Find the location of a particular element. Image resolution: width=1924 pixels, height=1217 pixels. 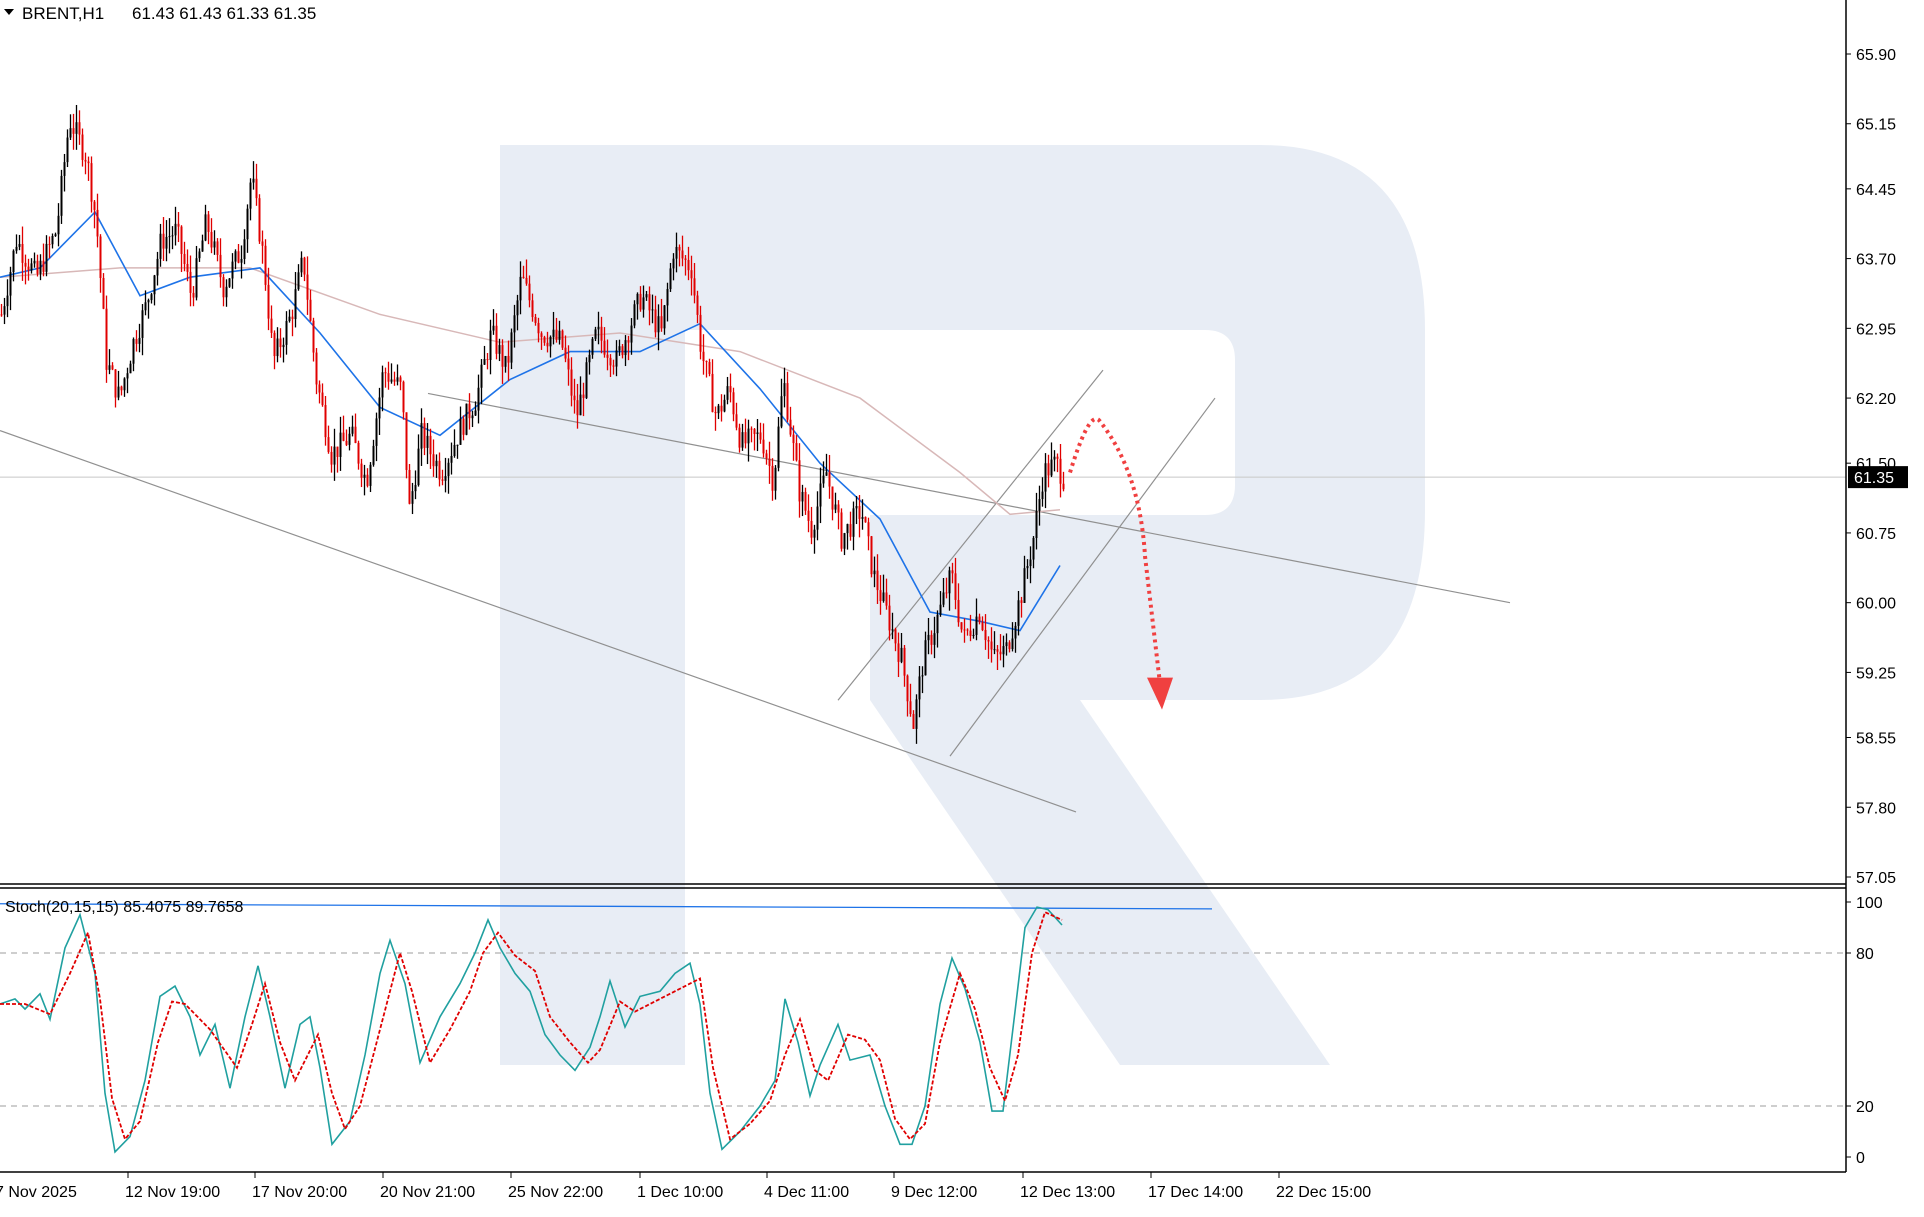

price-tick-label: 65.90 is located at coordinates (1876, 55).